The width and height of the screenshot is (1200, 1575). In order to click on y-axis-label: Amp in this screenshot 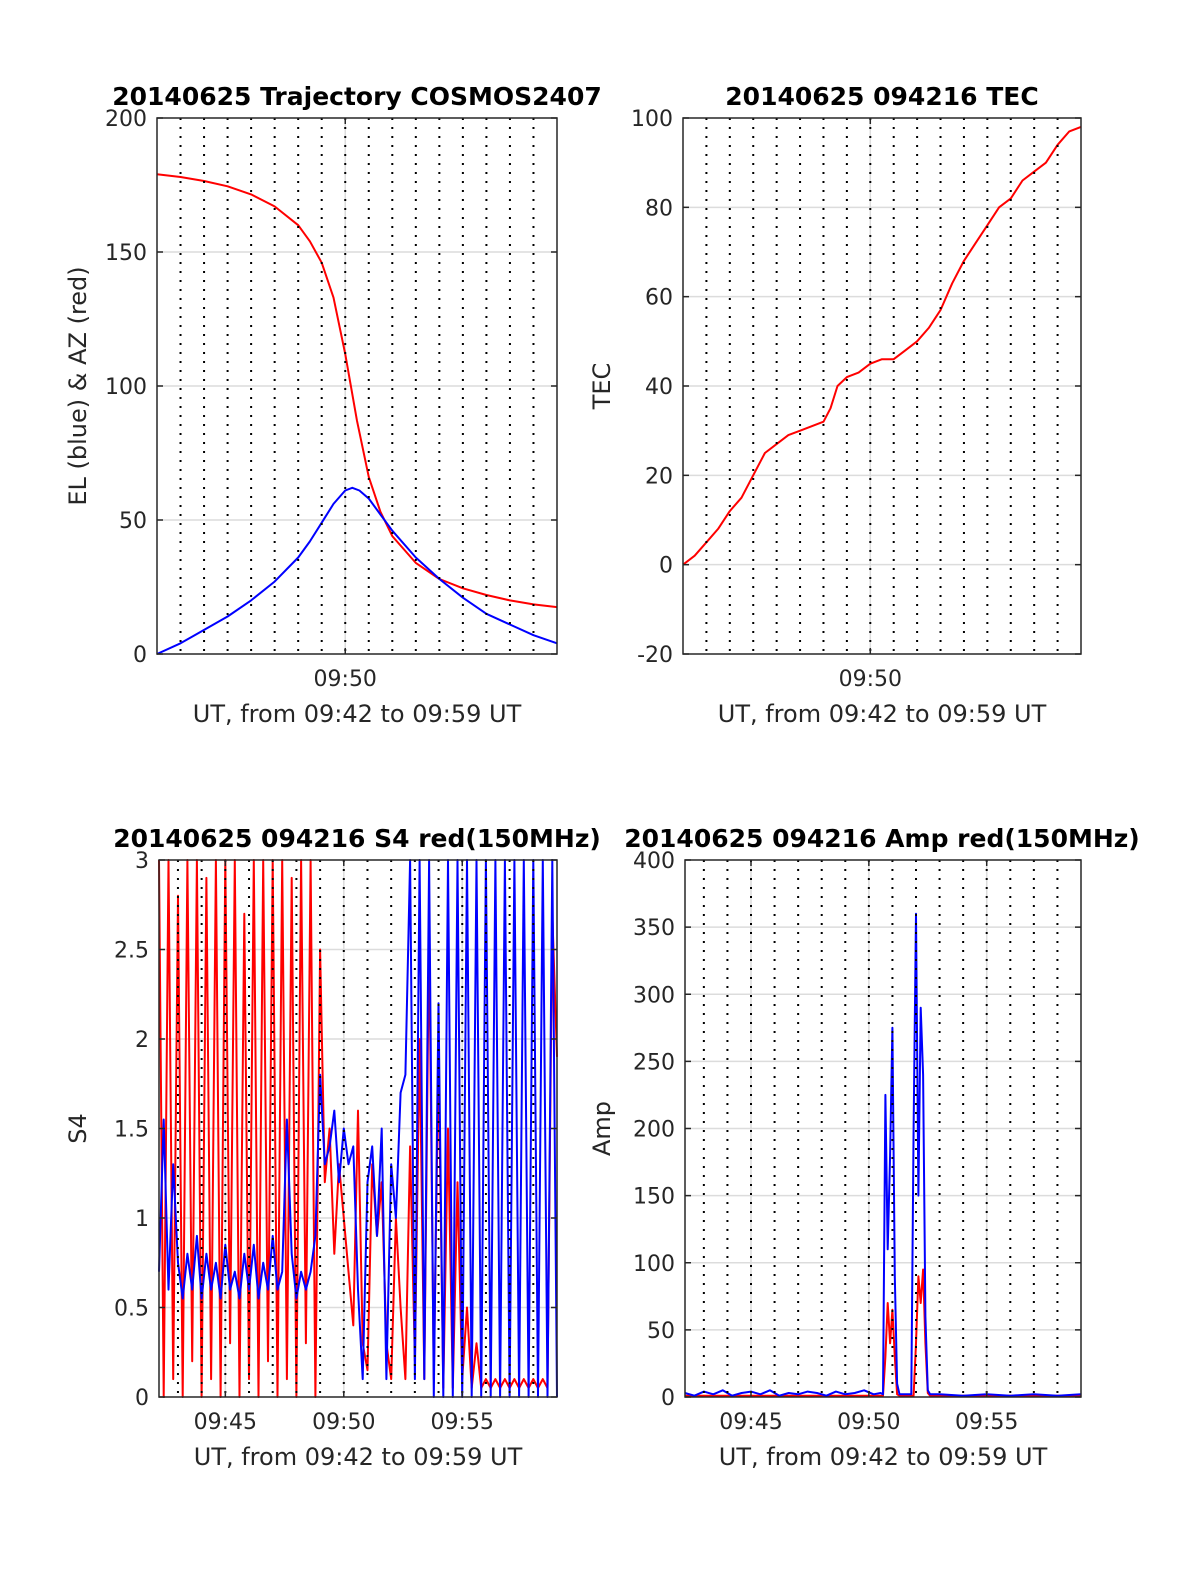, I will do `click(602, 1128)`.